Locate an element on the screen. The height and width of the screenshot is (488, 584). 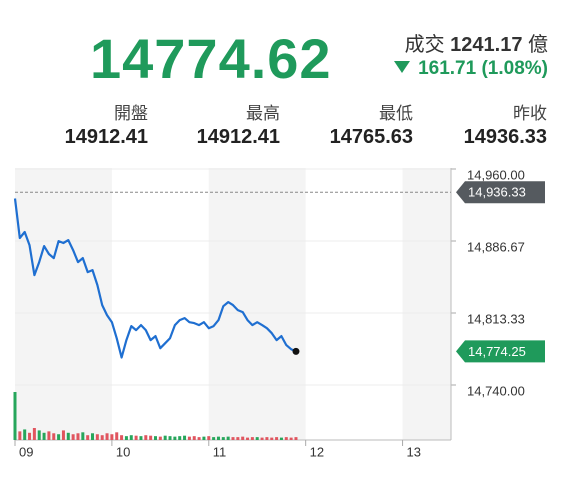
x-tick-label: 10 is located at coordinates (123, 451).